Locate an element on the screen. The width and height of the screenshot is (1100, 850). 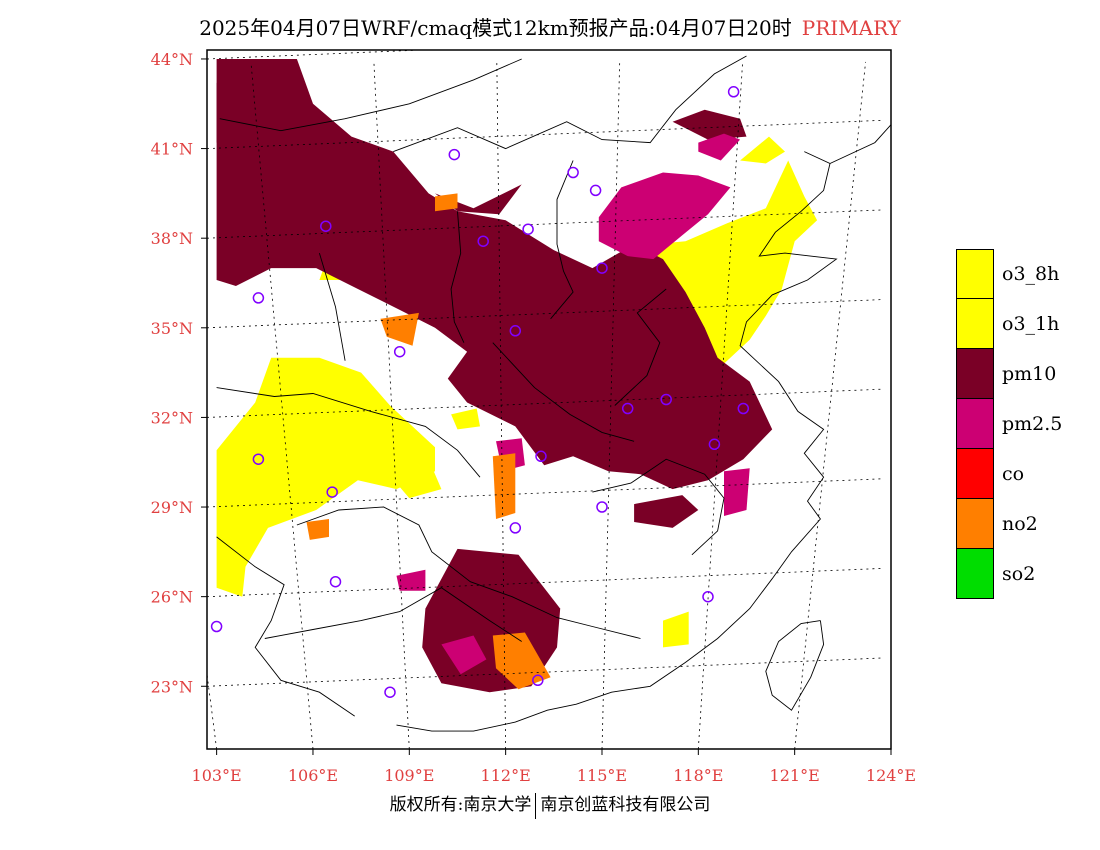
lon-tick-label: 115°E is located at coordinates (602, 775).